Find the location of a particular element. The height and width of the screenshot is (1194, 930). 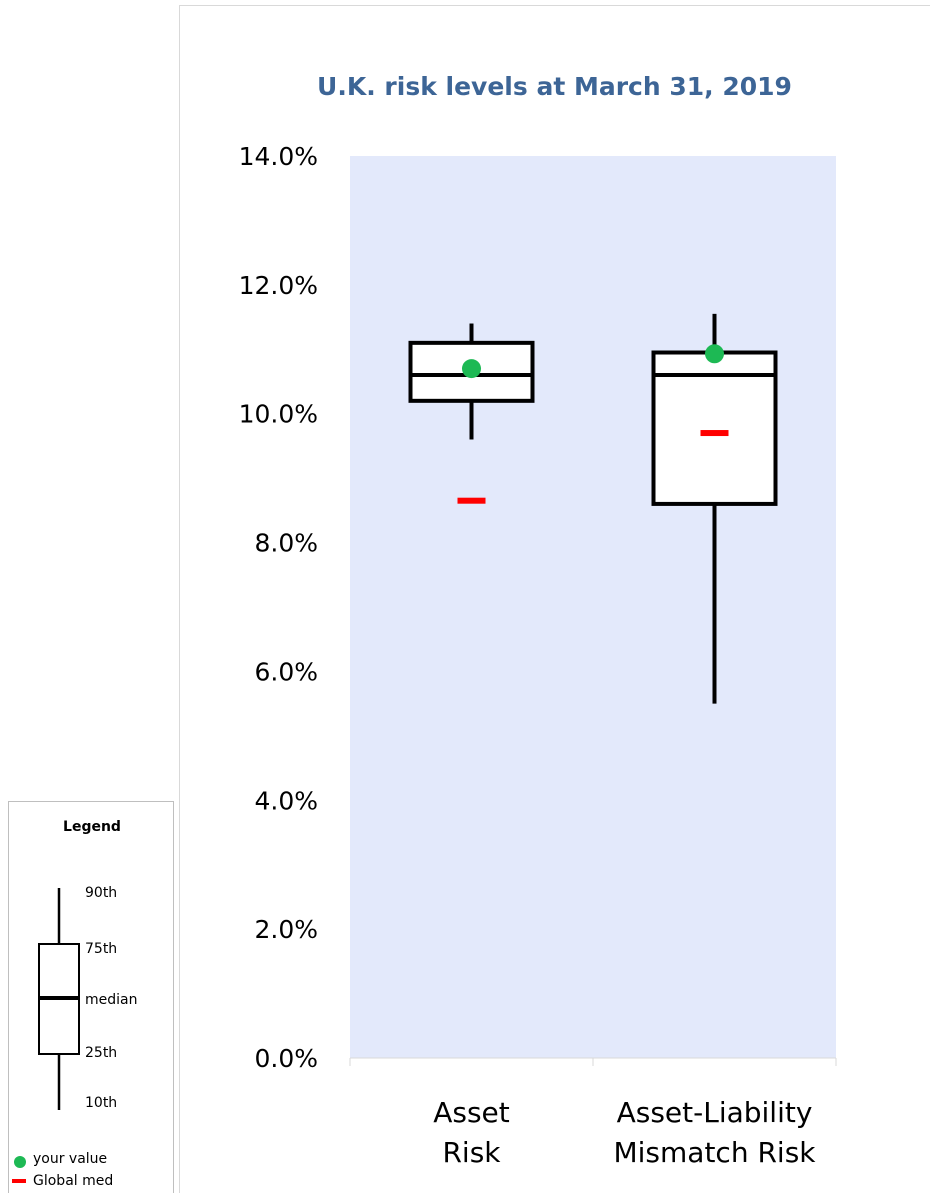

y-tick-label: 4.0% is located at coordinates (286, 800).